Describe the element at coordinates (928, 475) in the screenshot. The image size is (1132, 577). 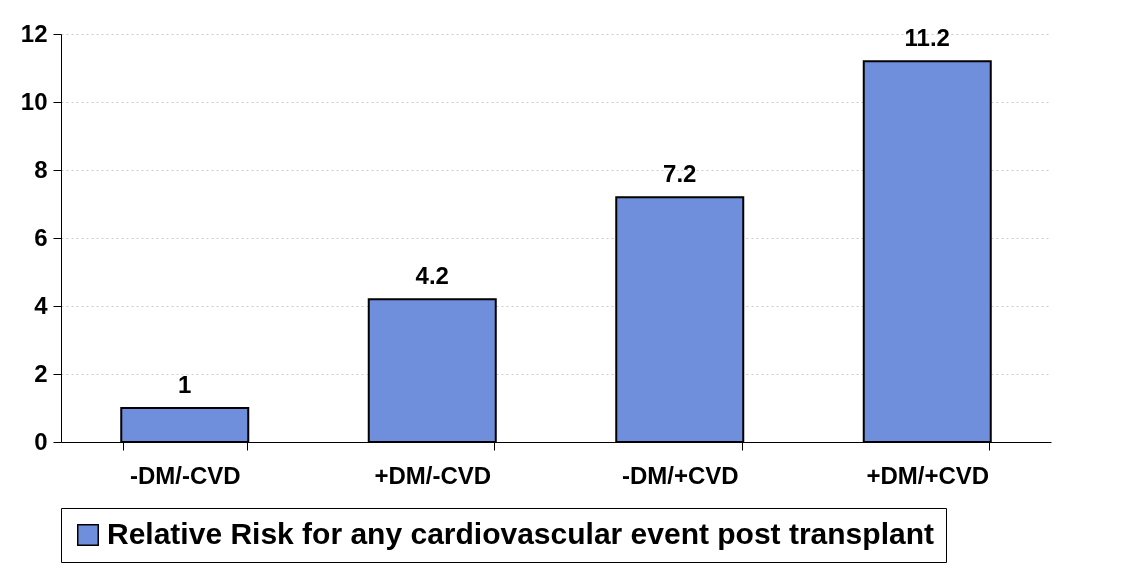
I see `x-tick-label: +DM/+CVD` at that location.